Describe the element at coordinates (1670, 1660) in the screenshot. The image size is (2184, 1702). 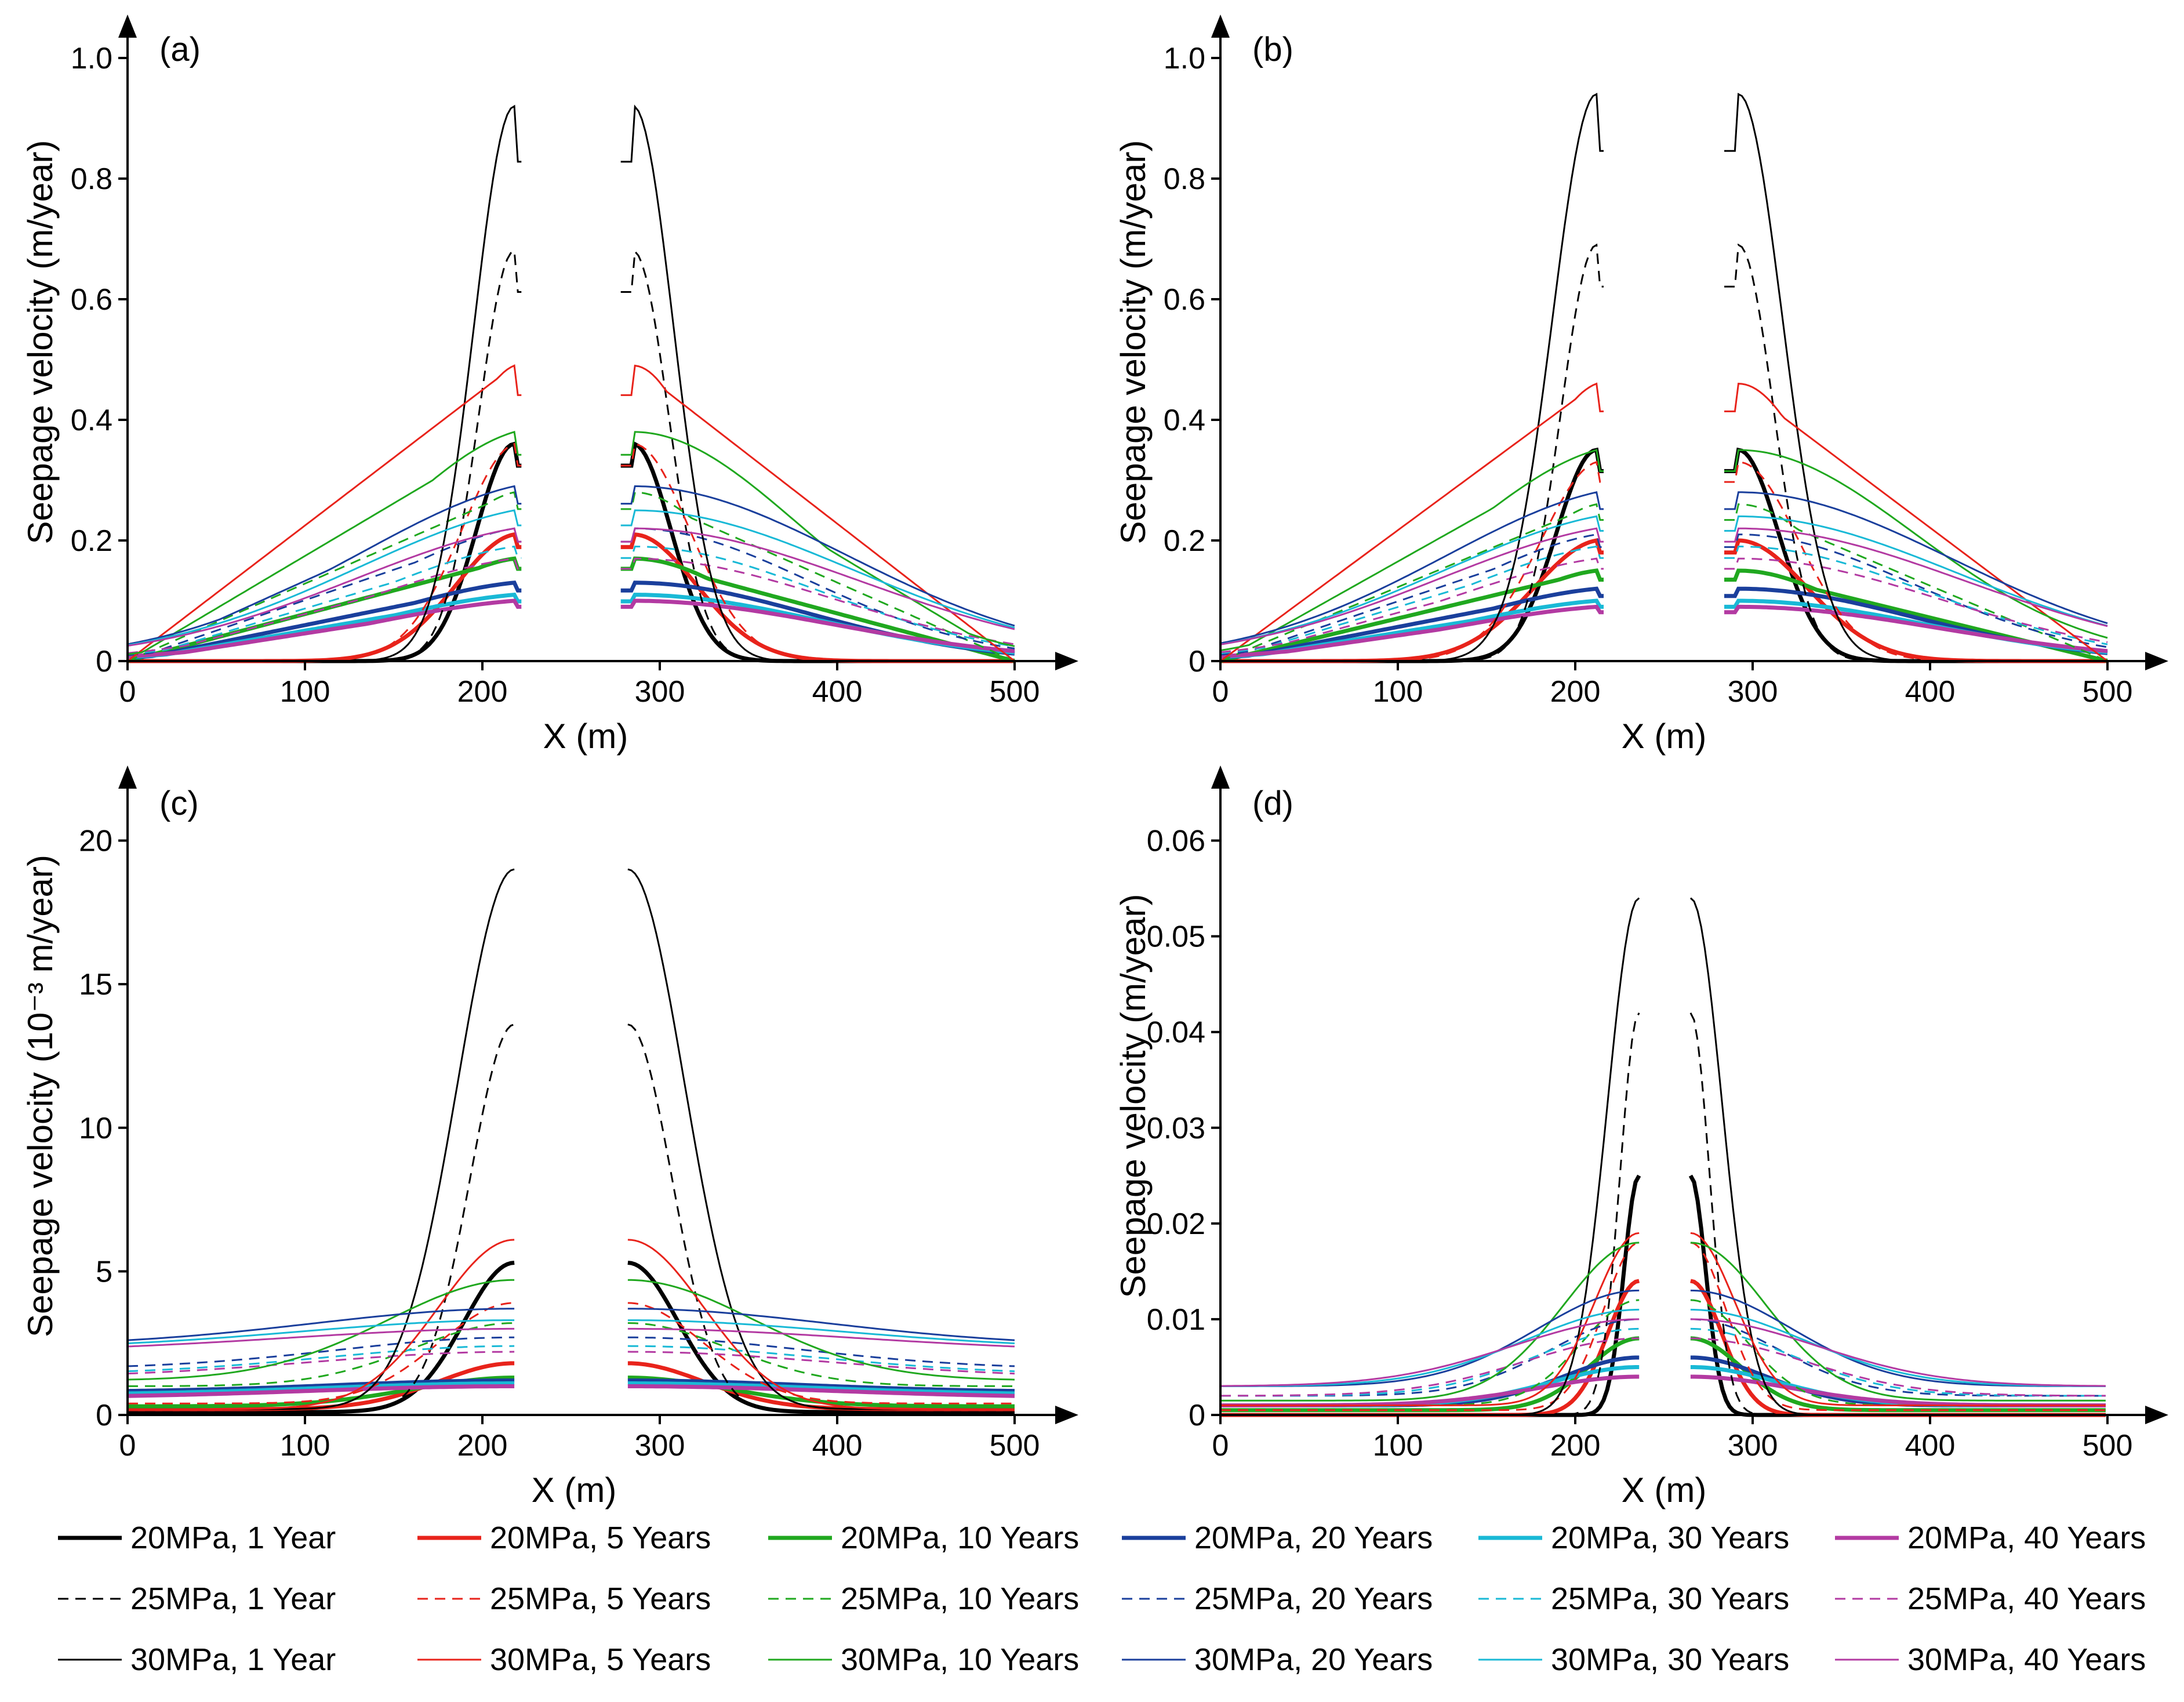
I see `legend-label: 30MPa, 30 Years` at that location.